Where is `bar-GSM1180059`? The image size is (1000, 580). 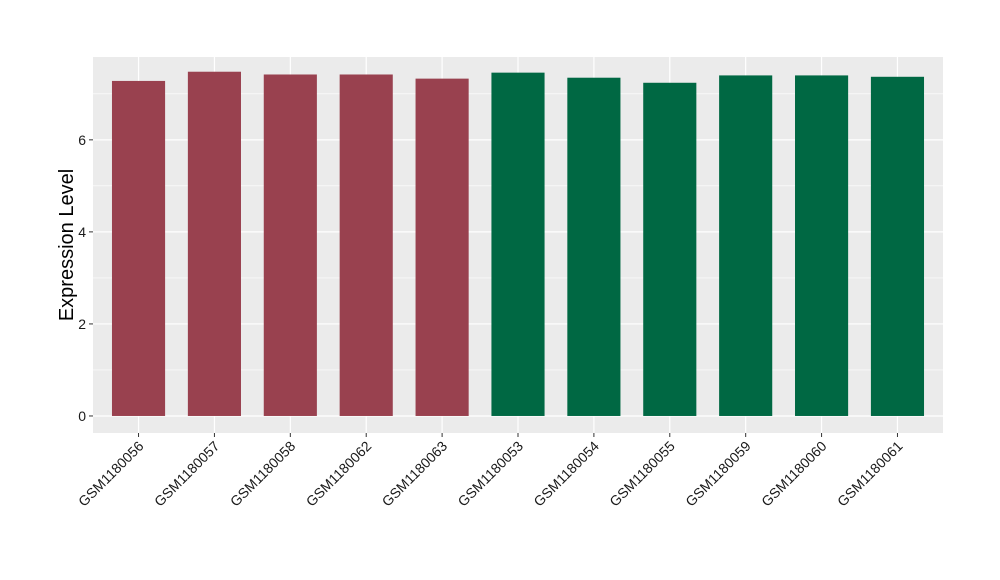
bar-GSM1180059 is located at coordinates (746, 245).